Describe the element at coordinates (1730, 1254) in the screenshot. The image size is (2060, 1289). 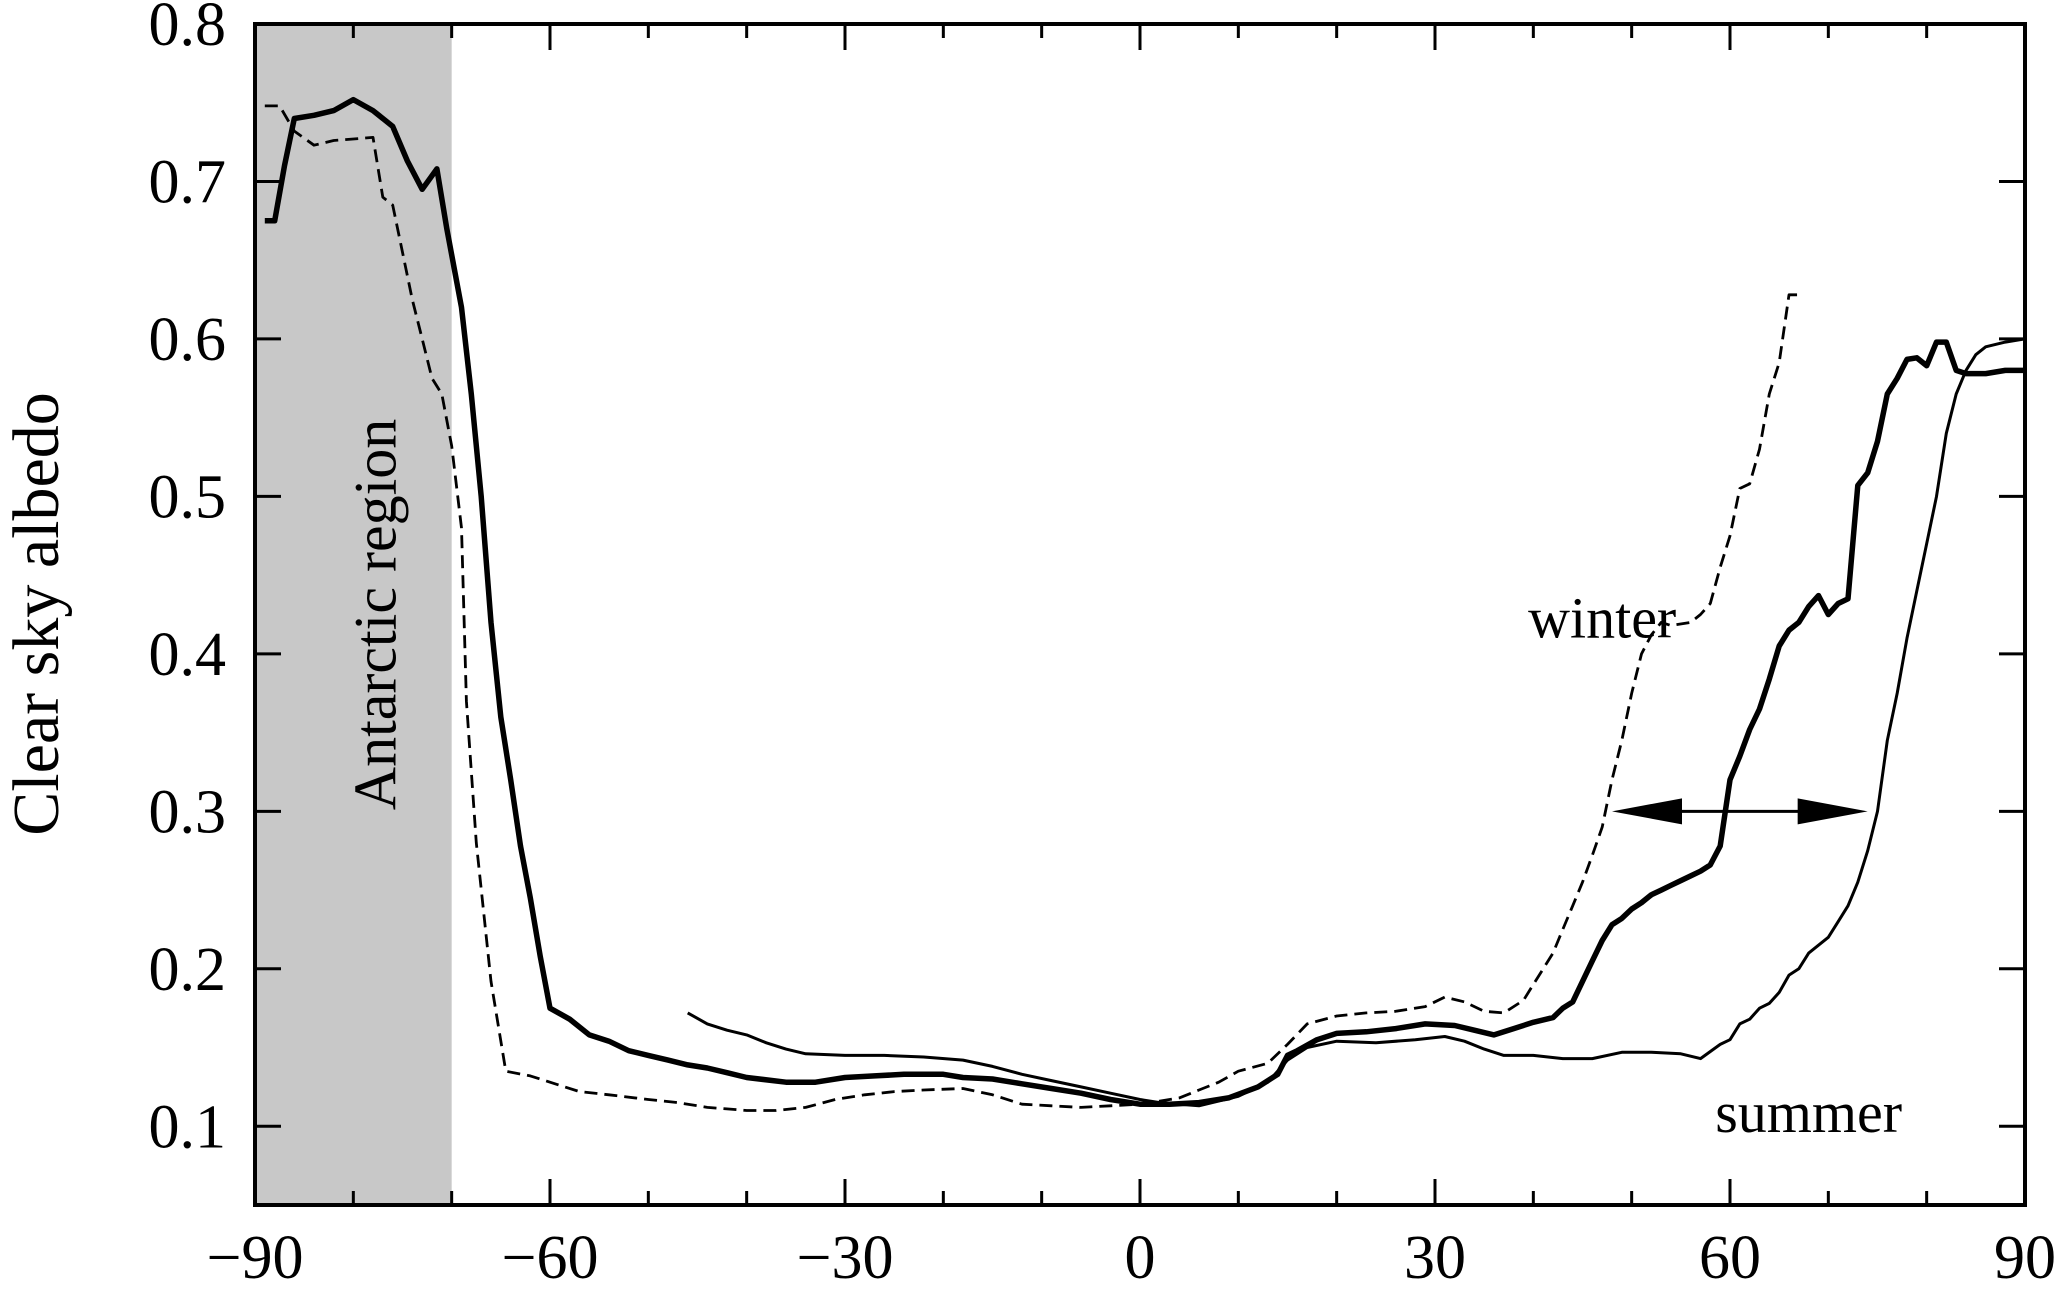
I see `x-tick-label: 60` at that location.